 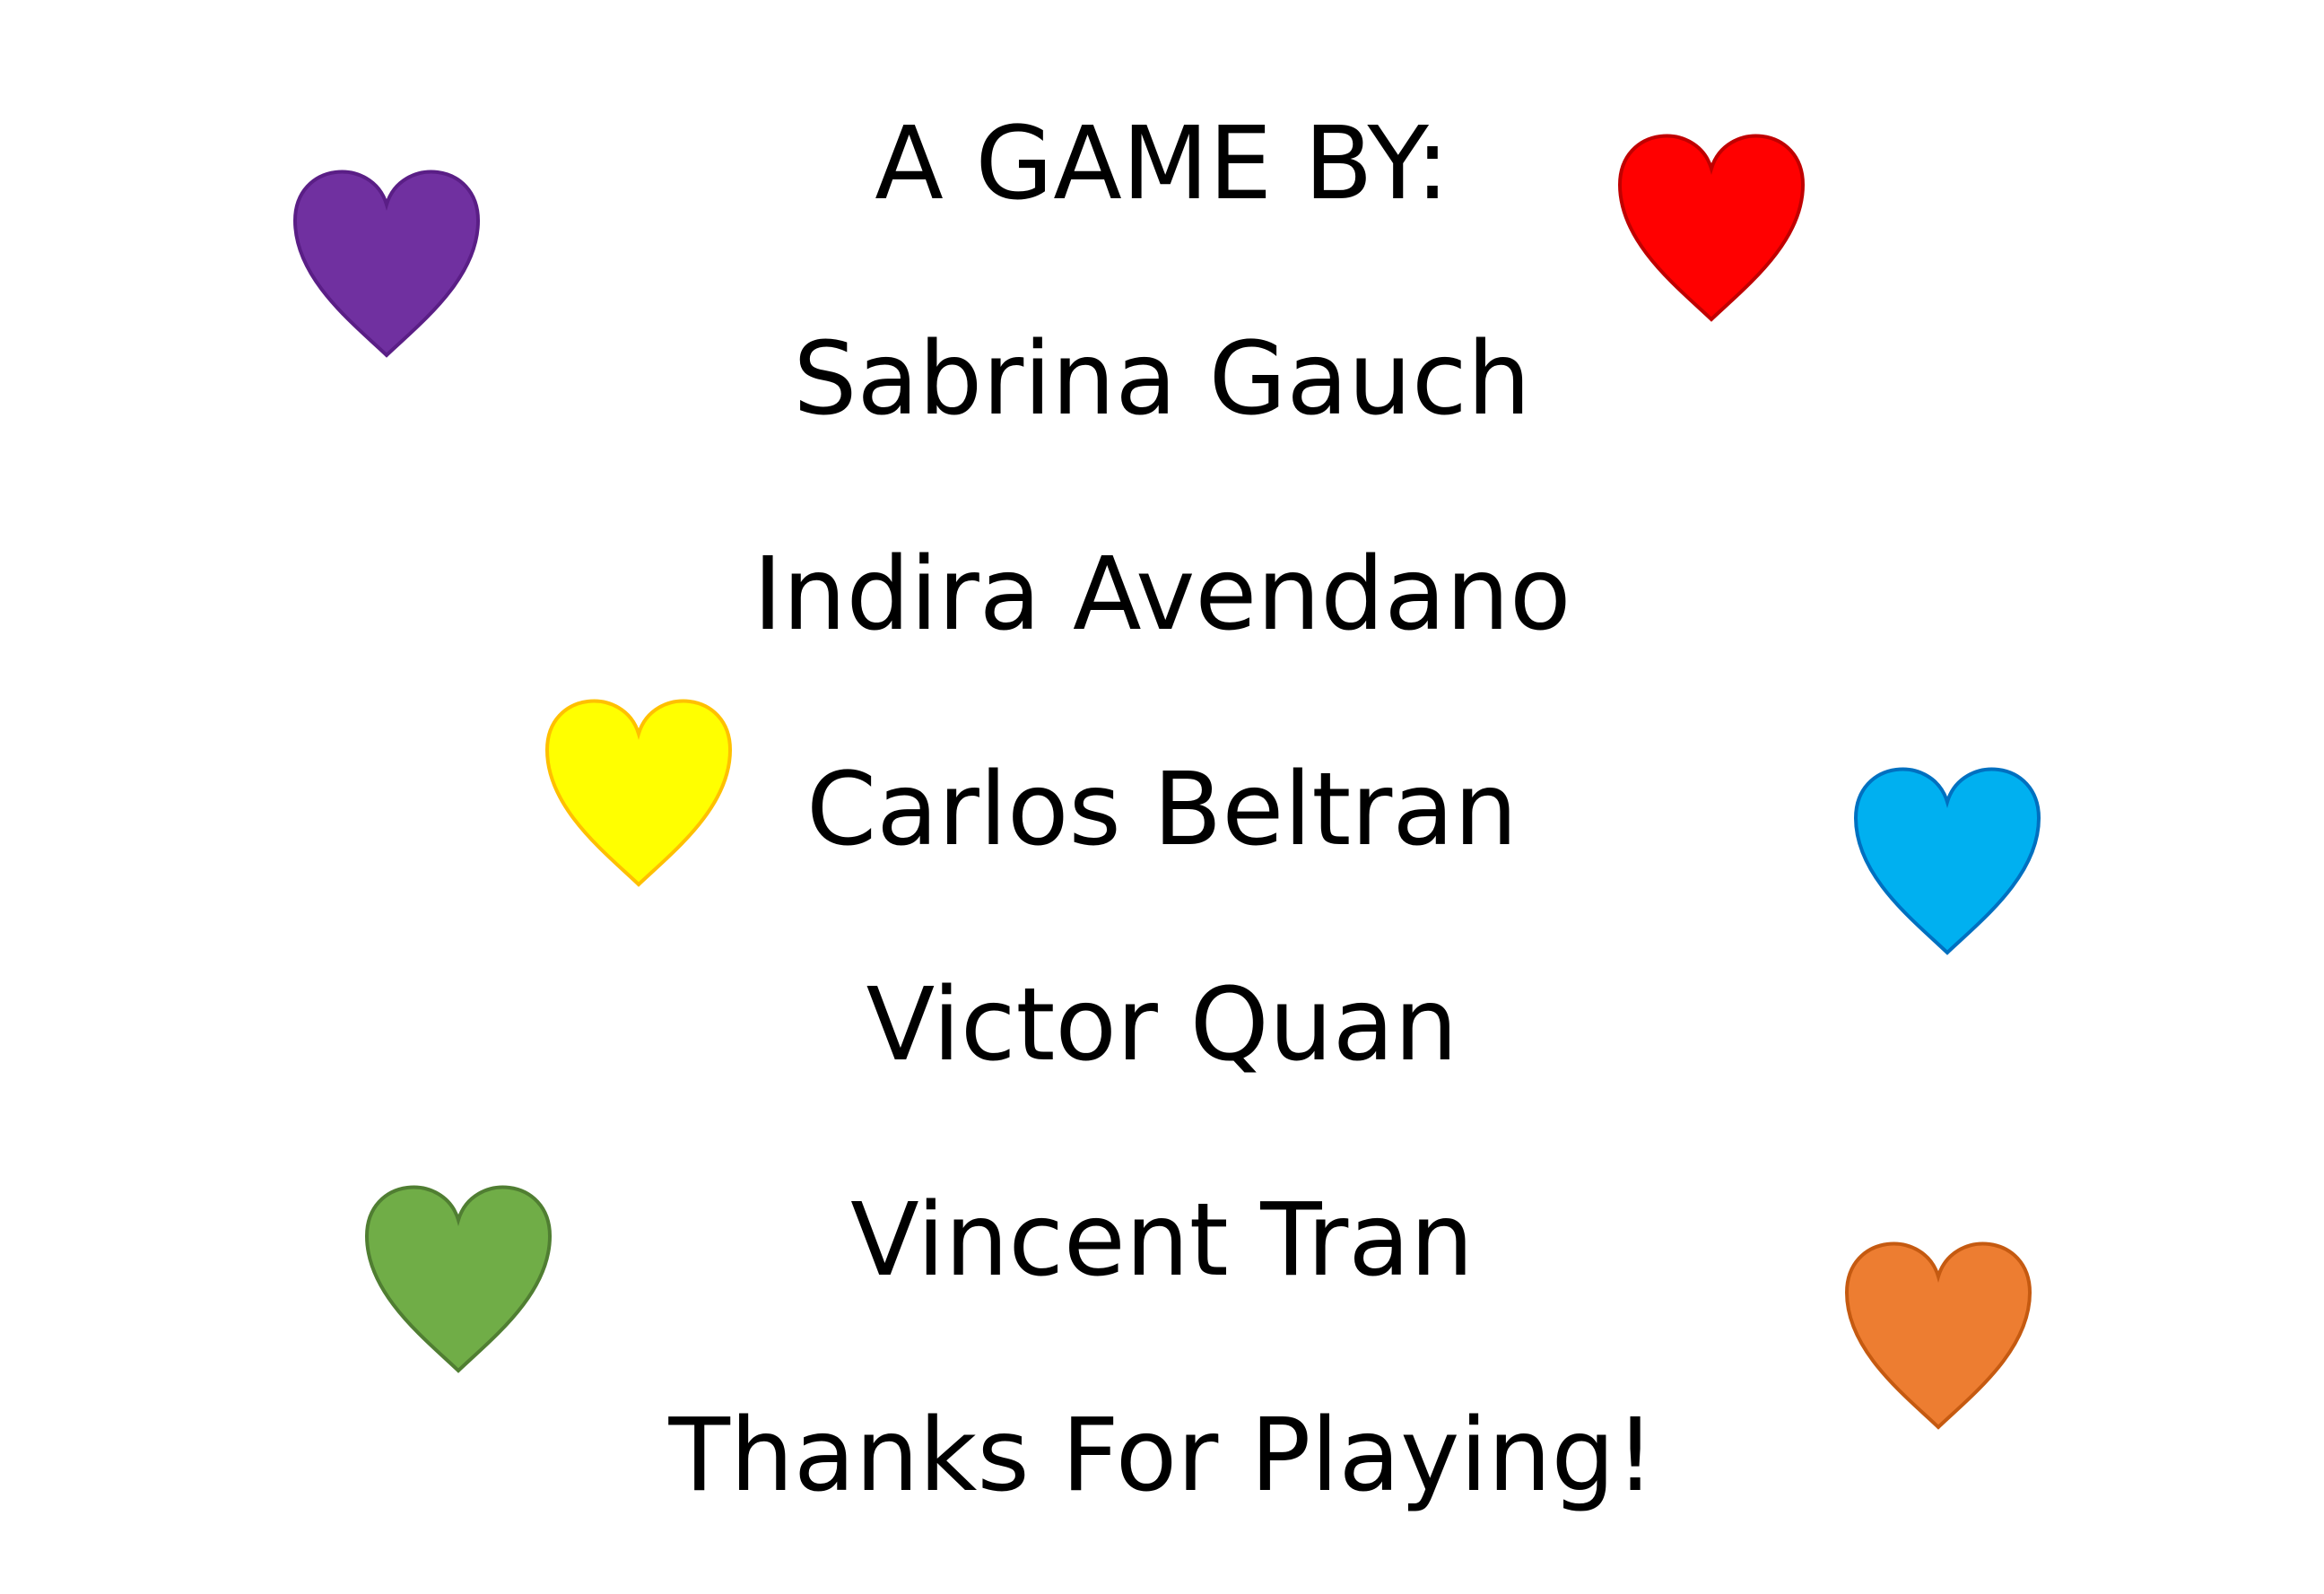 What do you see at coordinates (1162, 1456) in the screenshot?
I see `closing-message: Thanks For Playing!` at bounding box center [1162, 1456].